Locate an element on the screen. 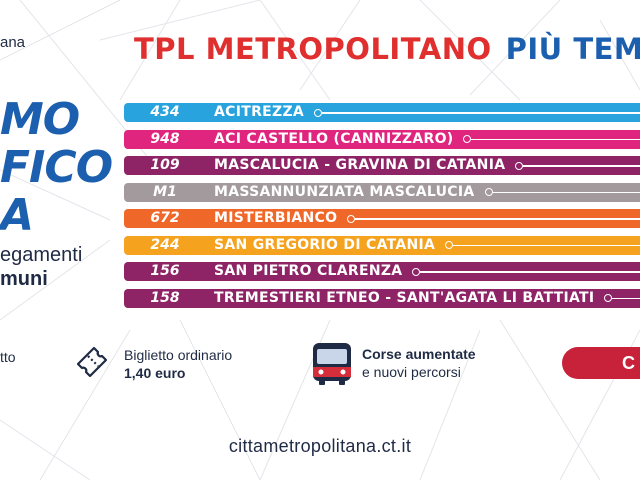  route-row: 948 ACI CASTELLO (CANNIZZARO) is located at coordinates (382, 139).